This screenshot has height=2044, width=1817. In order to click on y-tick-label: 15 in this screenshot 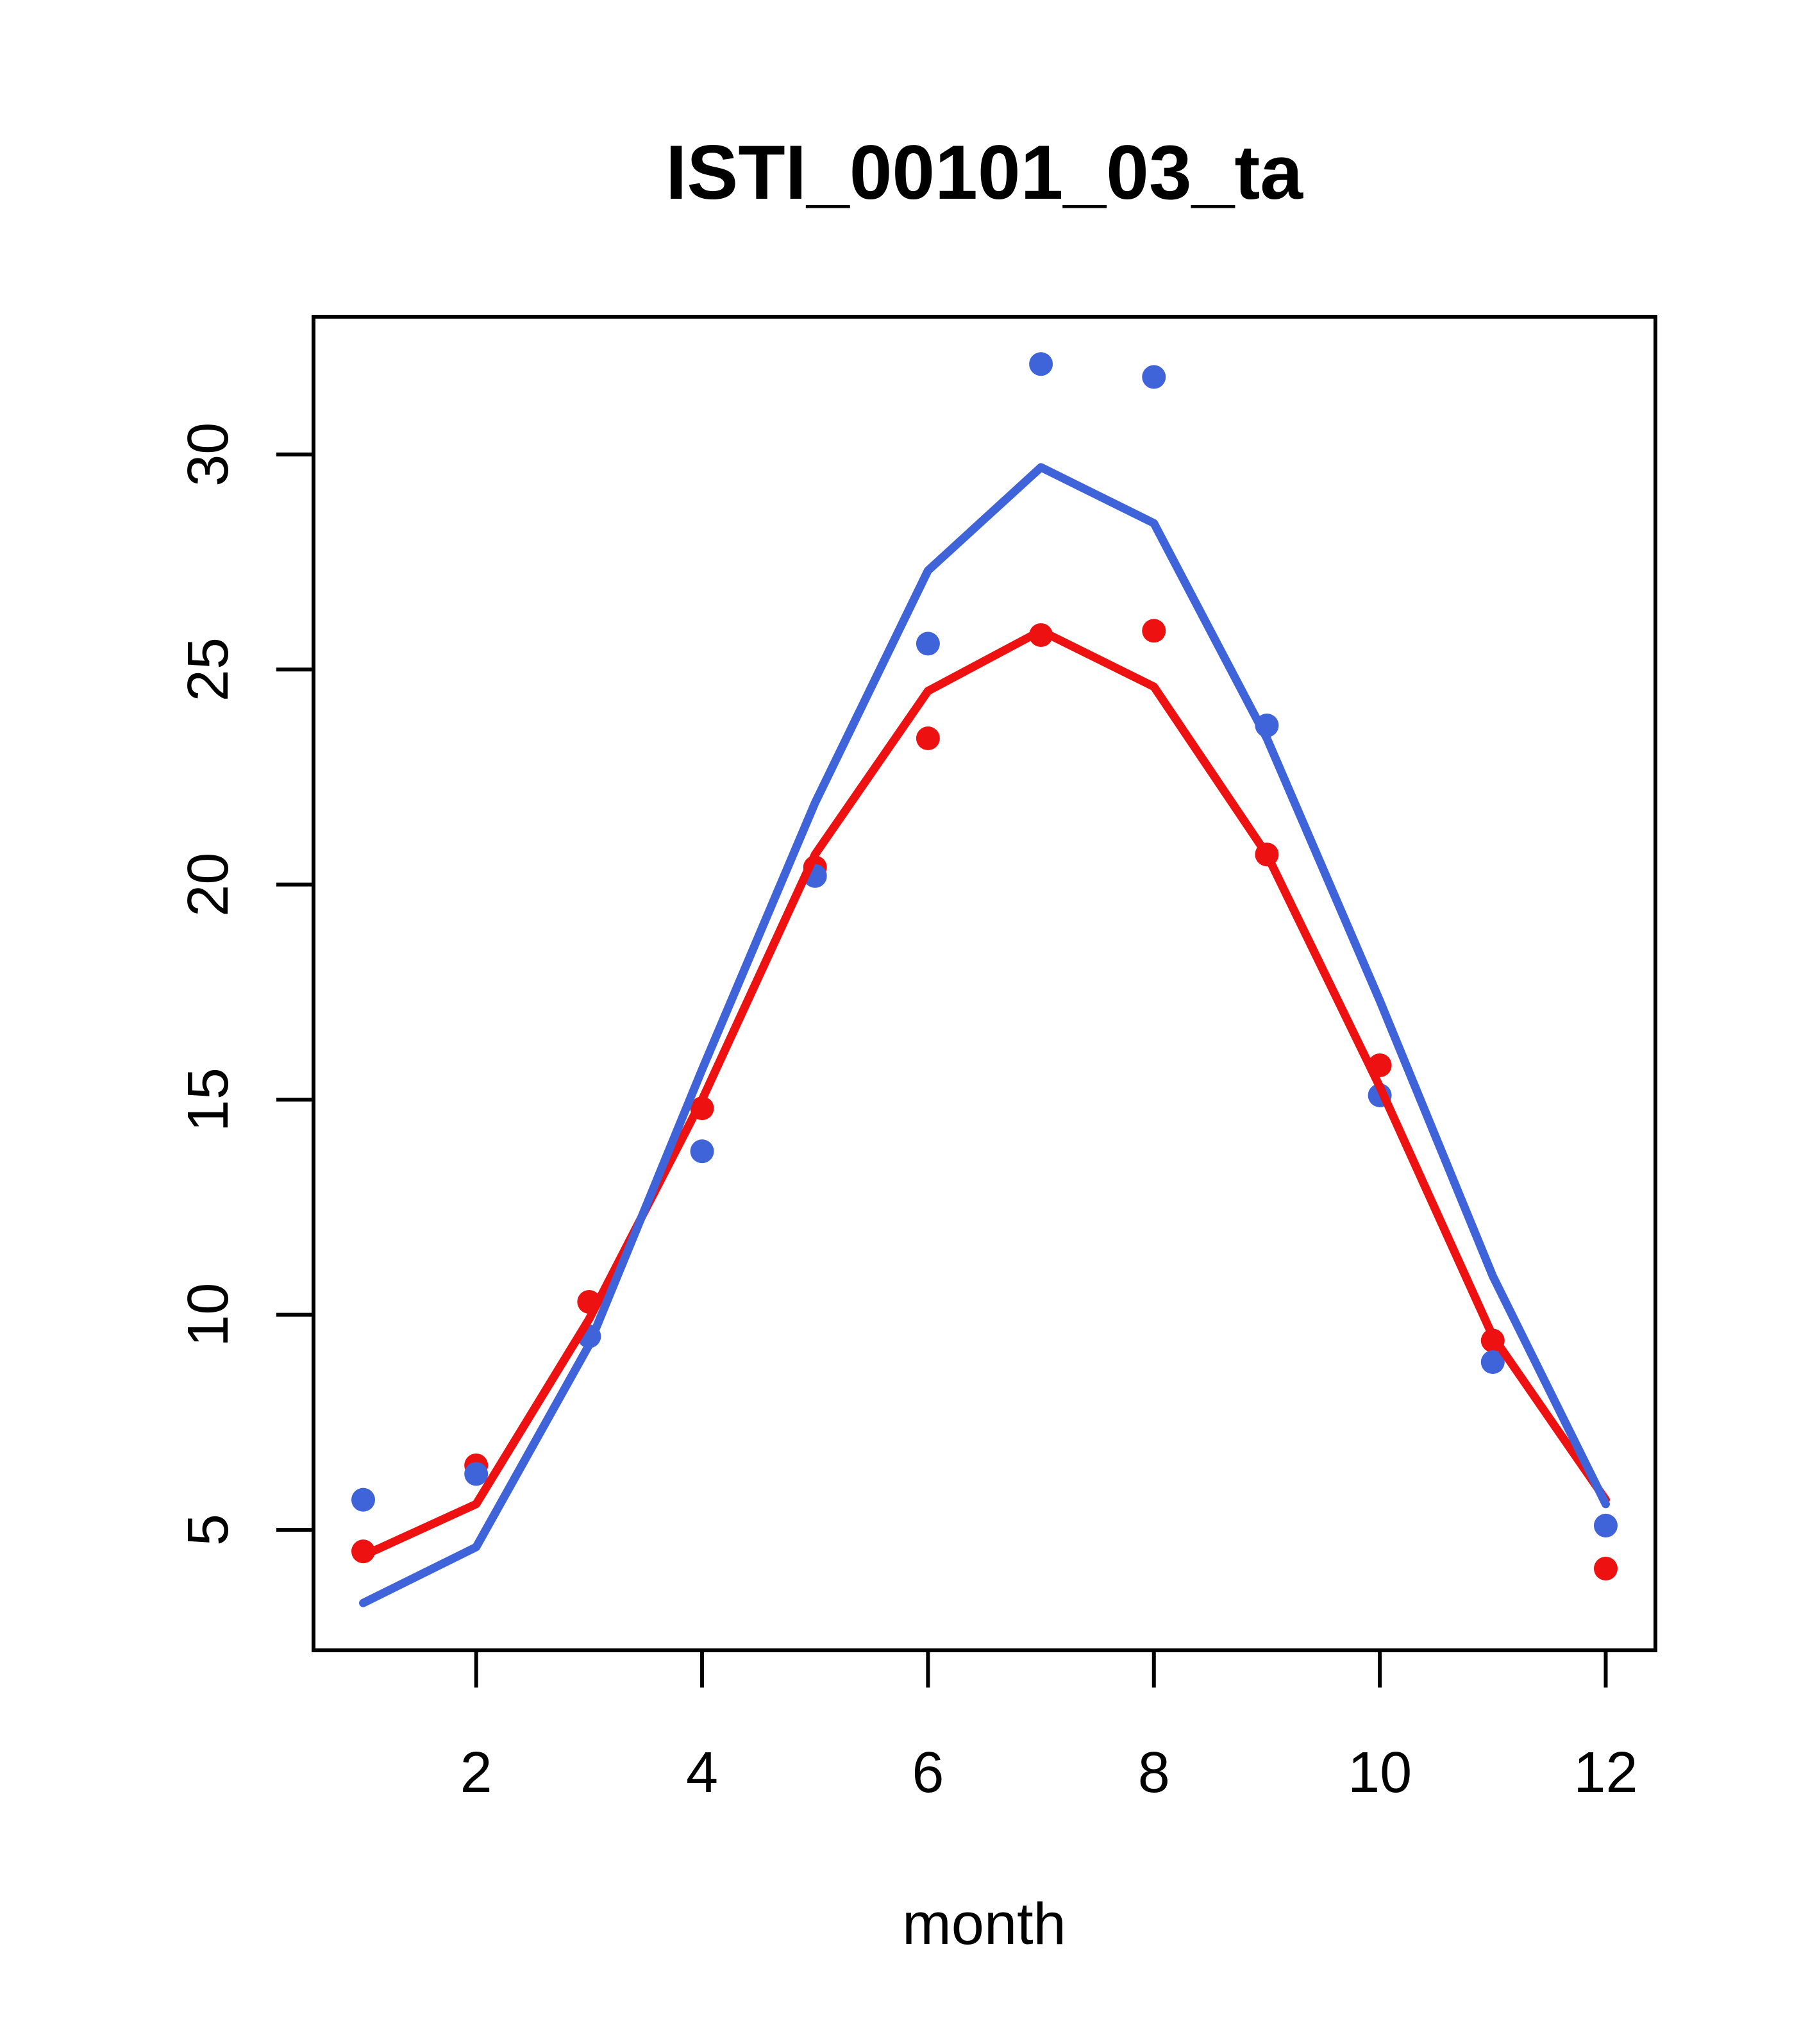, I will do `click(208, 1100)`.